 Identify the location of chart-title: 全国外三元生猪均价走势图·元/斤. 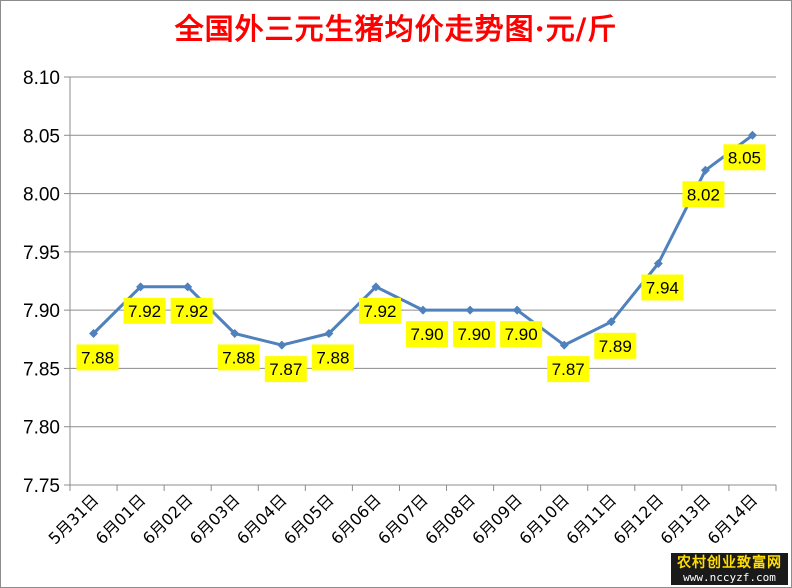
(396, 29).